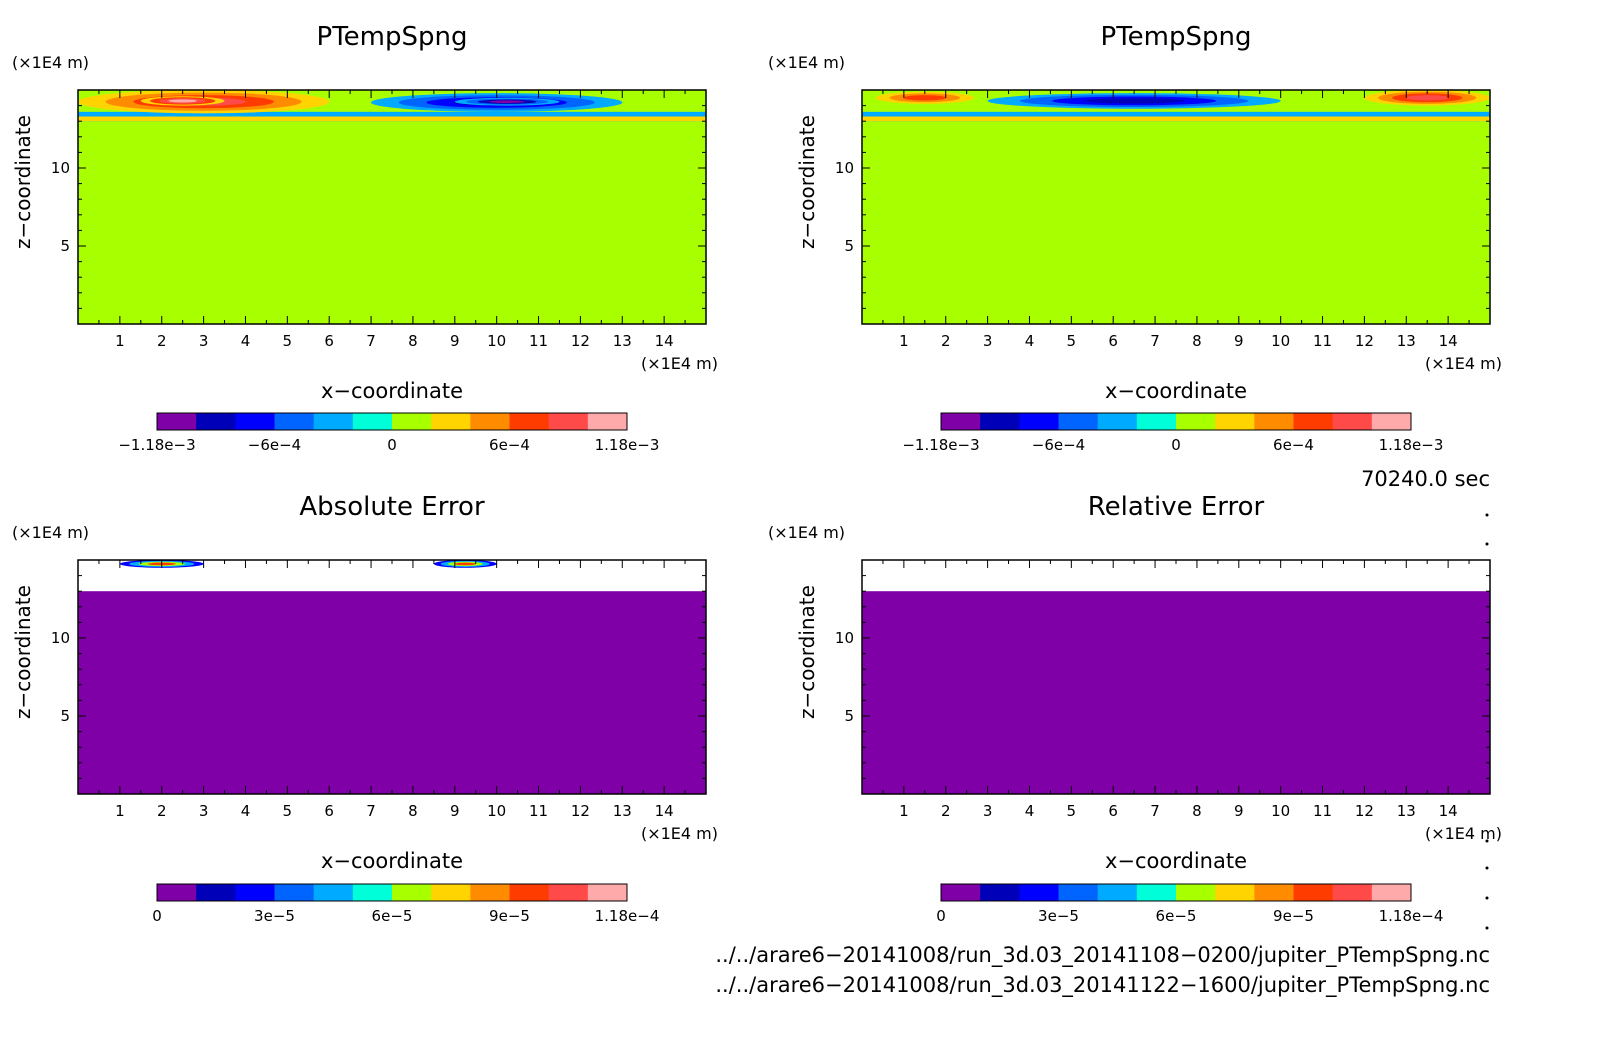  Describe the element at coordinates (274, 445) in the screenshot. I see `colorbar-tick-label: −6e−4` at that location.